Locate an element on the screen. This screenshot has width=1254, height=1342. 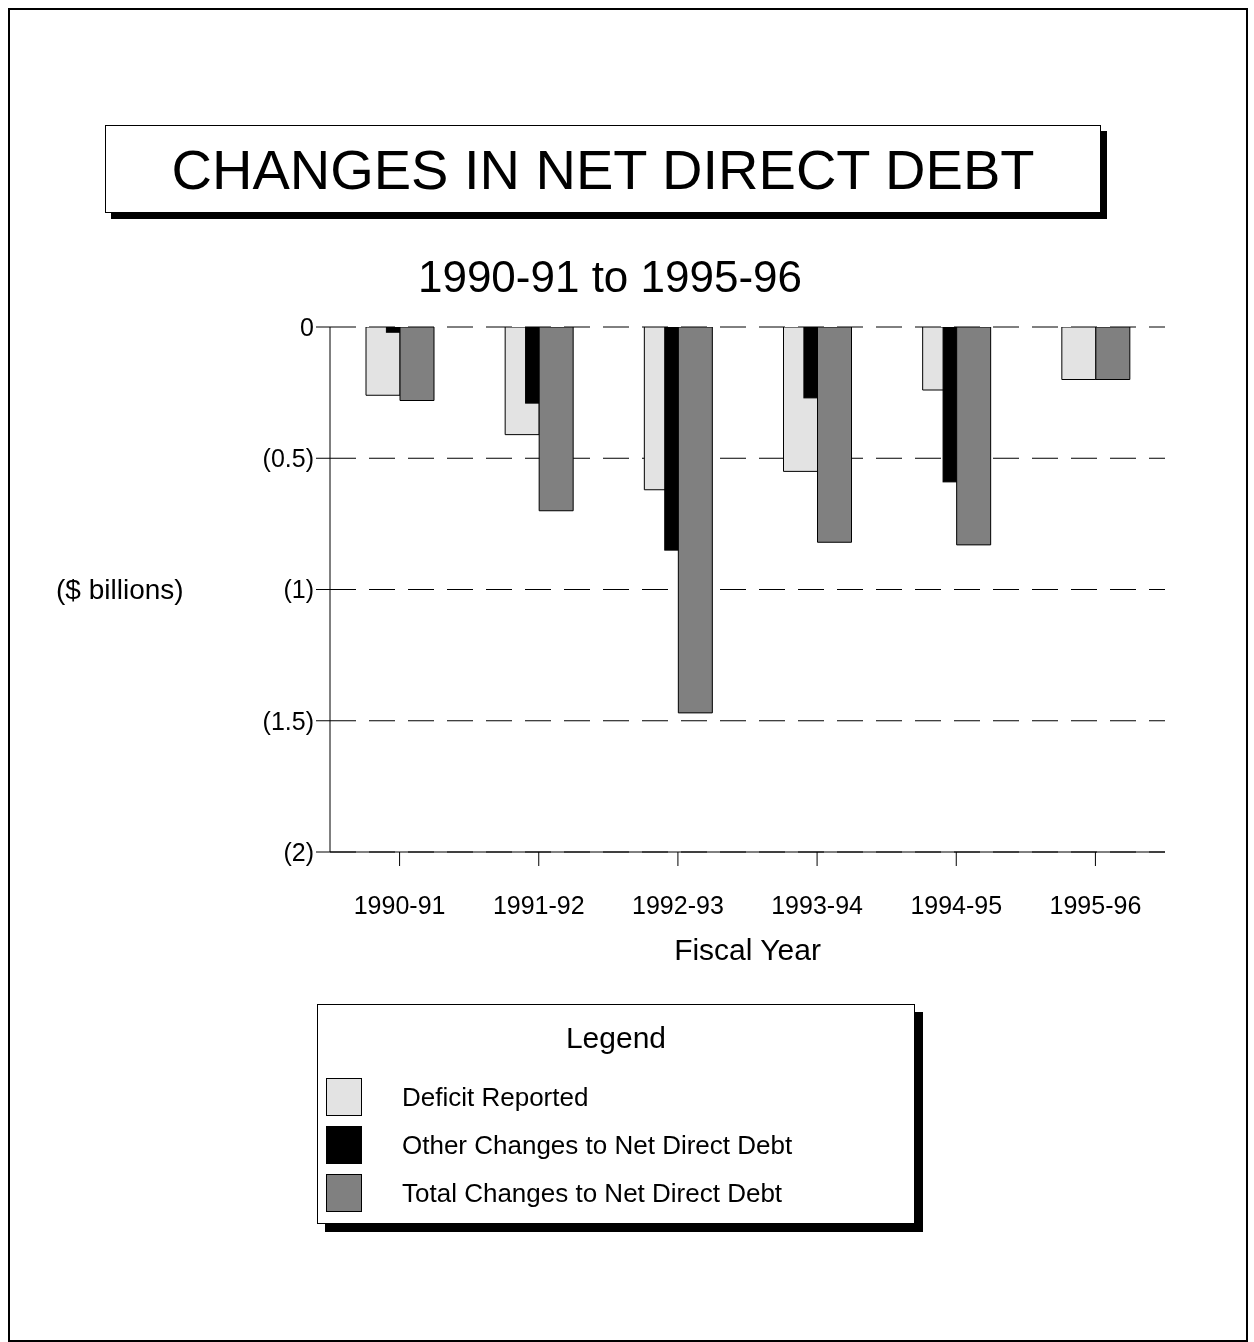
y-axis-title: ($ billions) is located at coordinates (120, 590).